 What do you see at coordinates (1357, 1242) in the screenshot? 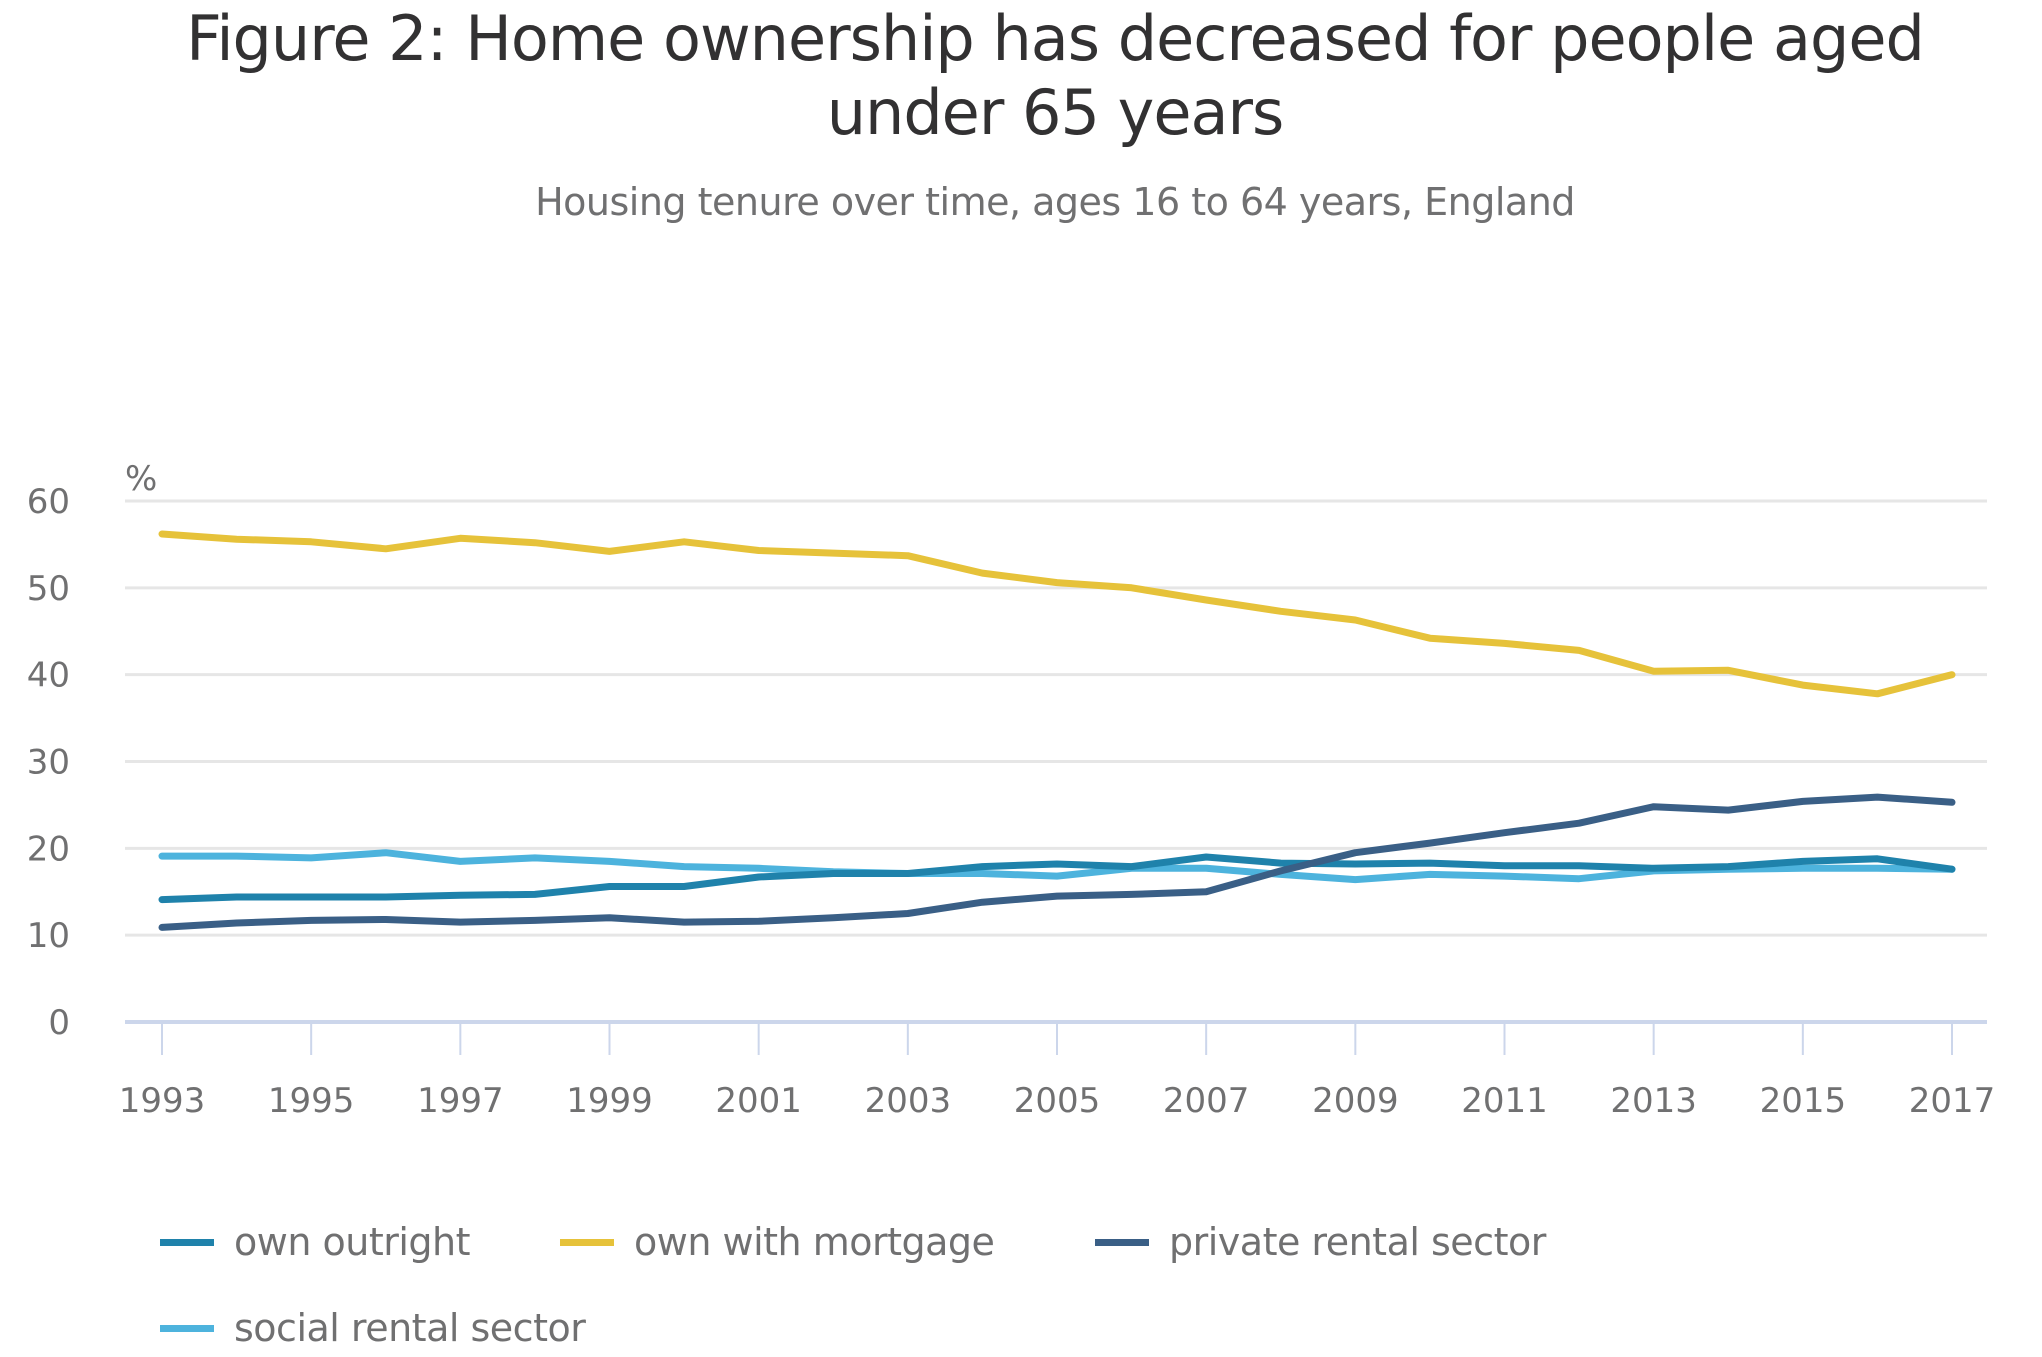
I see `legend-label: private rental sector` at bounding box center [1357, 1242].